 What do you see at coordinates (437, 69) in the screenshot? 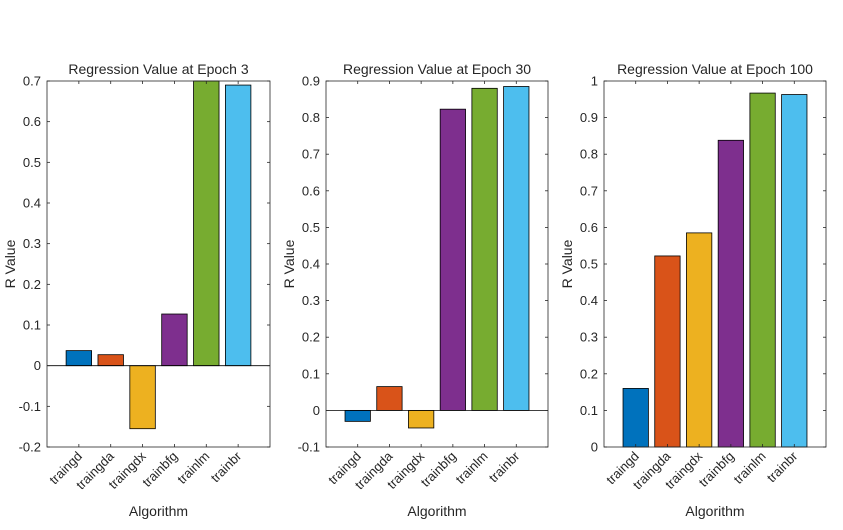
I see `chart-title: Regression Value at Epoch 30` at bounding box center [437, 69].